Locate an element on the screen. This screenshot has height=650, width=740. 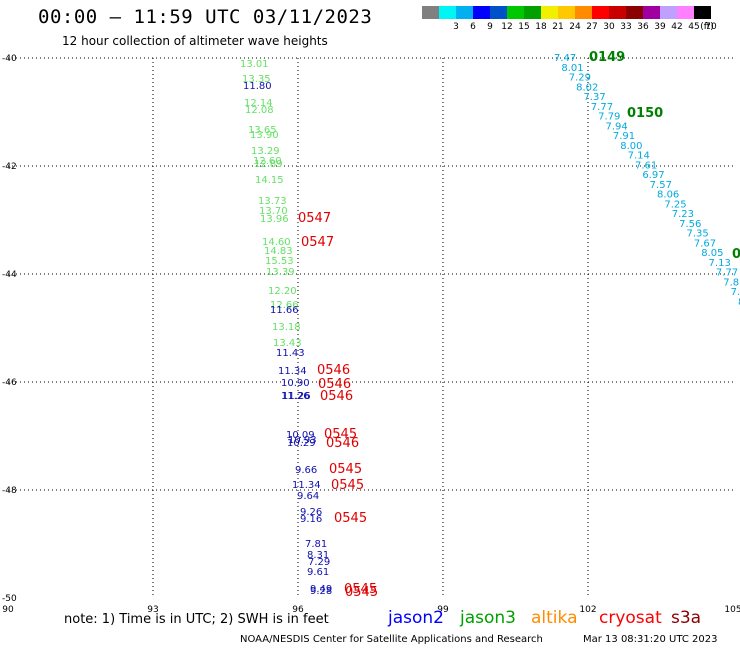
swh-value-navy: 11.66 is located at coordinates (284, 310).